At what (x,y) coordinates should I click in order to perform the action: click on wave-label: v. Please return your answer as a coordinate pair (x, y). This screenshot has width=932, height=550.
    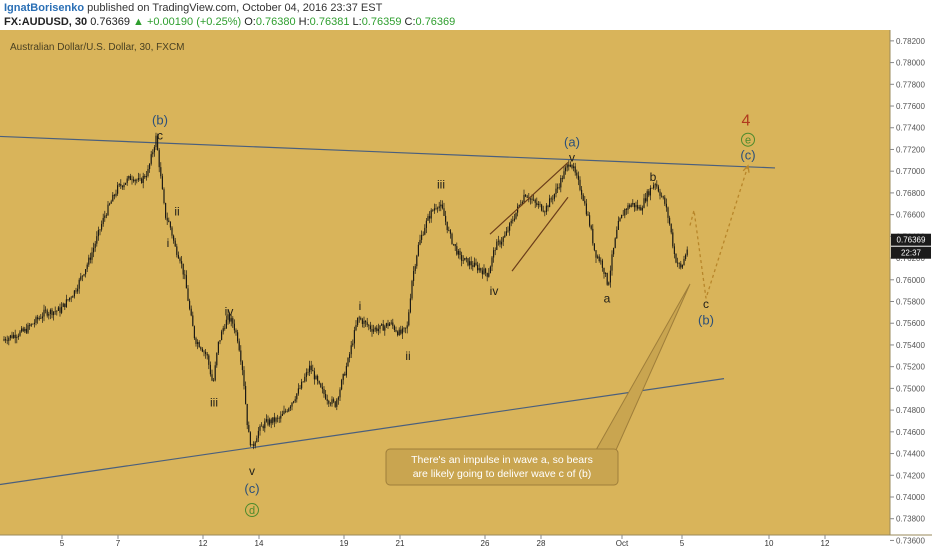
    Looking at the image, I should click on (252, 471).